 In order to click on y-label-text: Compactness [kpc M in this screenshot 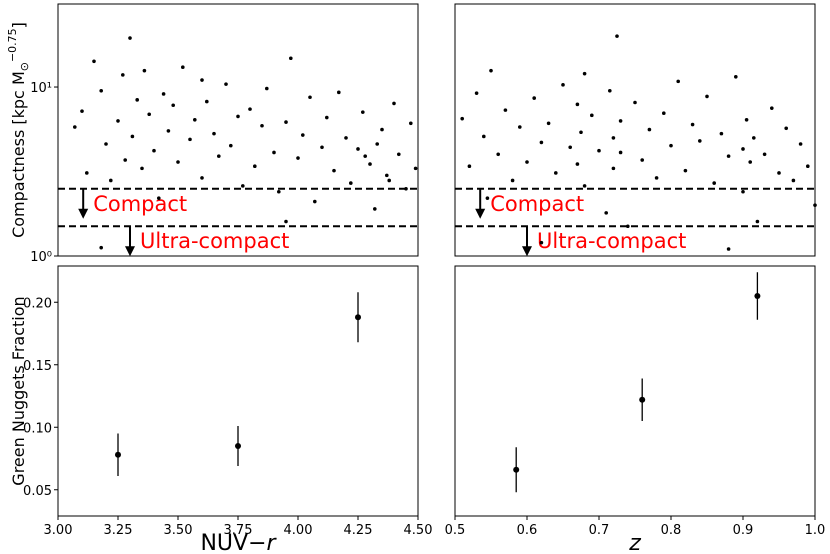, I will do `click(18, 154)`.